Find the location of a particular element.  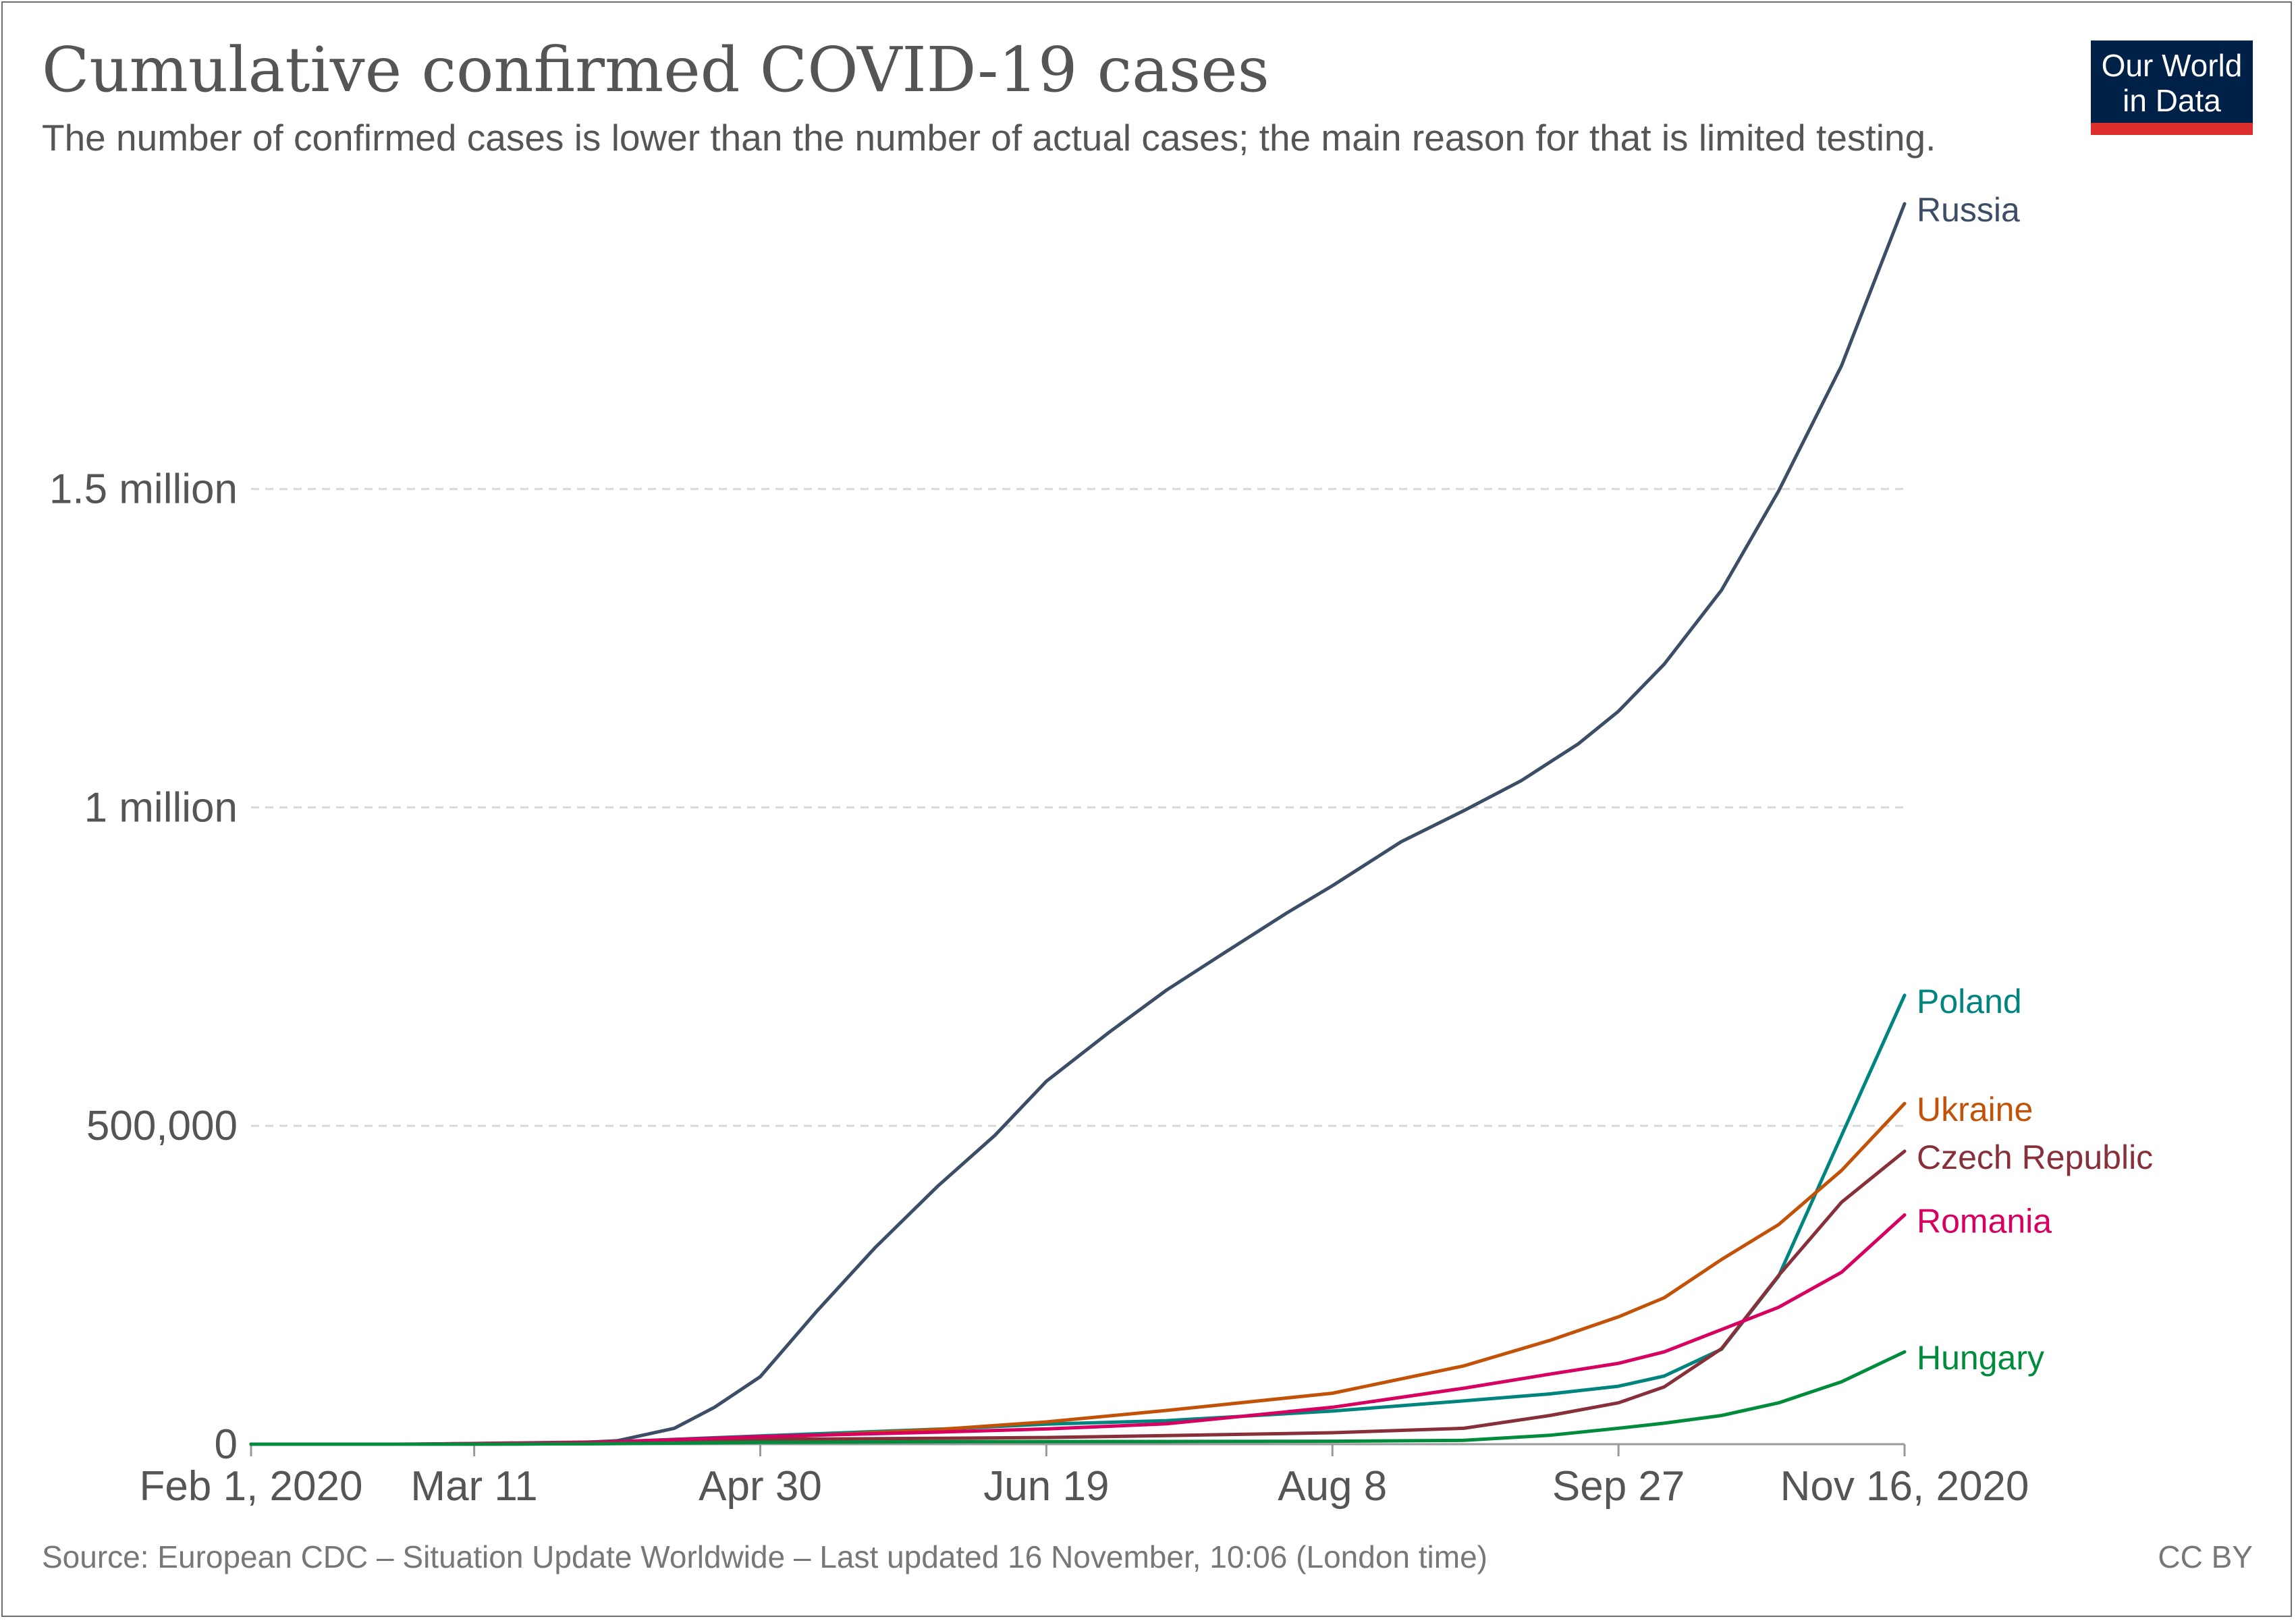

x-tick-label: Aug 8 is located at coordinates (1332, 1486).